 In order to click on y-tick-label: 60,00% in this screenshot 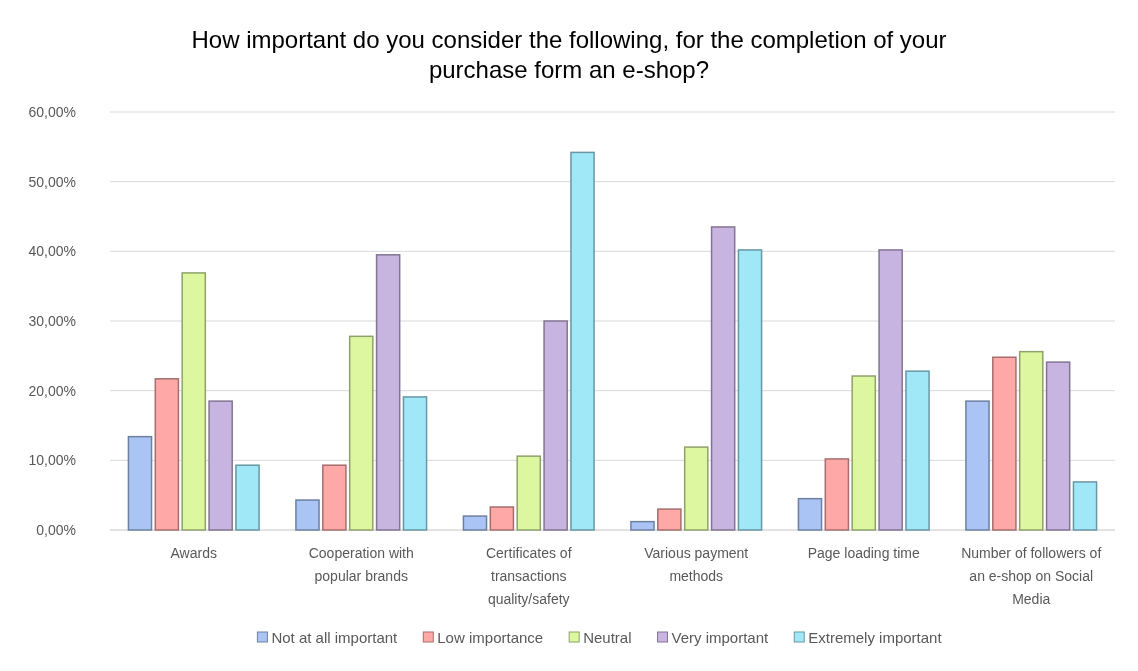, I will do `click(52, 111)`.